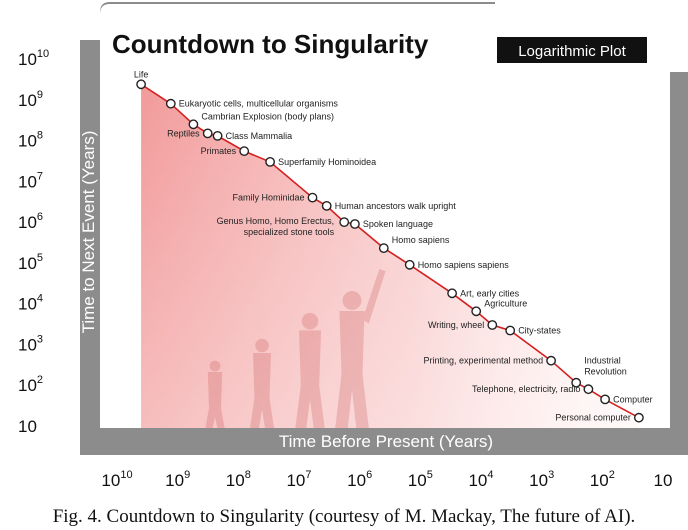  Describe the element at coordinates (602, 479) in the screenshot. I see `x-tick-label: 10²` at that location.